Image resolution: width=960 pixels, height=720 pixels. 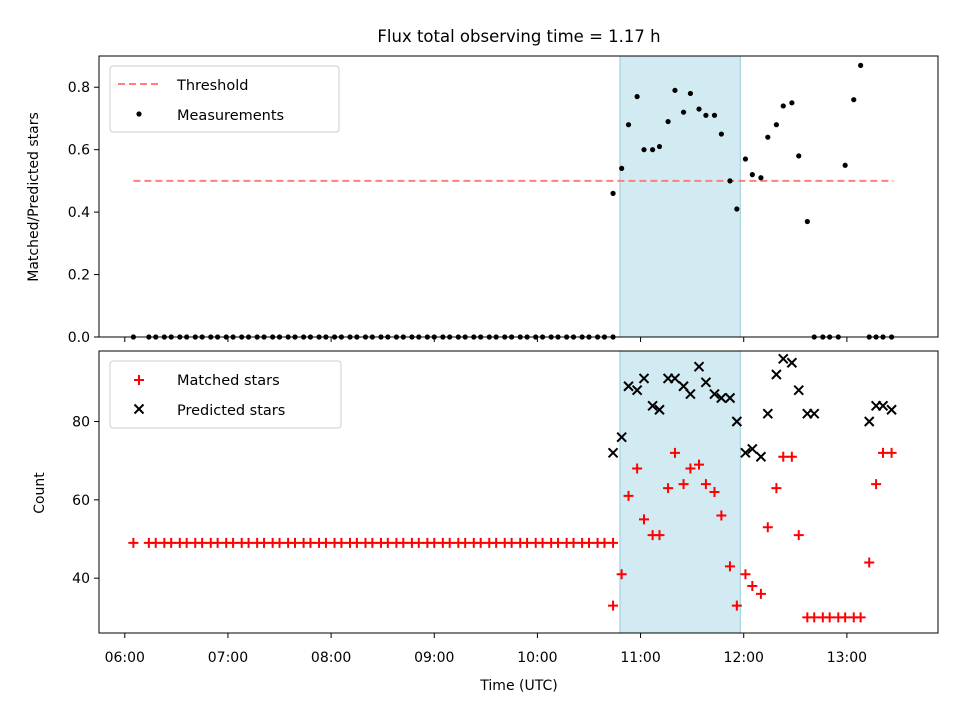 I want to click on bottom-legend-box, so click(x=225, y=394).